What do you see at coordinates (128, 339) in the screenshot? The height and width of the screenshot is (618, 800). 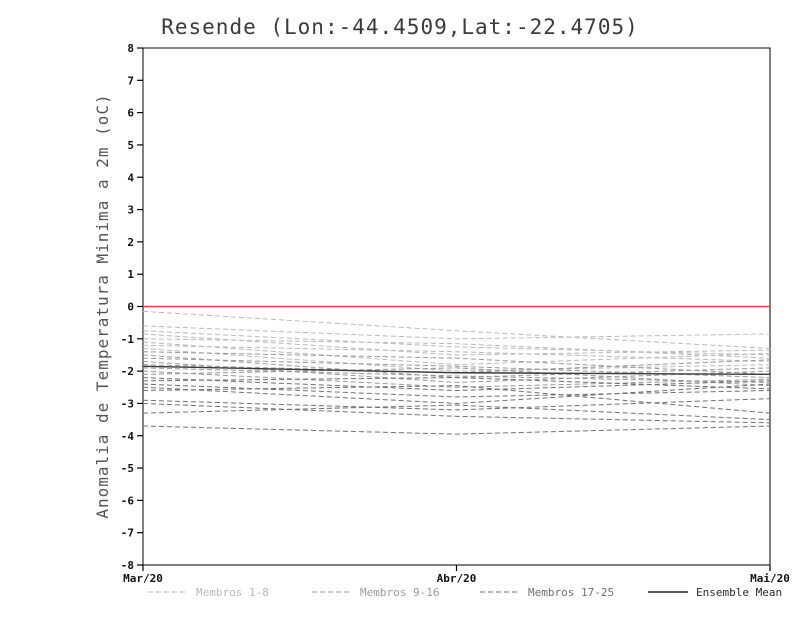 I see `y-tick-label: -1` at bounding box center [128, 339].